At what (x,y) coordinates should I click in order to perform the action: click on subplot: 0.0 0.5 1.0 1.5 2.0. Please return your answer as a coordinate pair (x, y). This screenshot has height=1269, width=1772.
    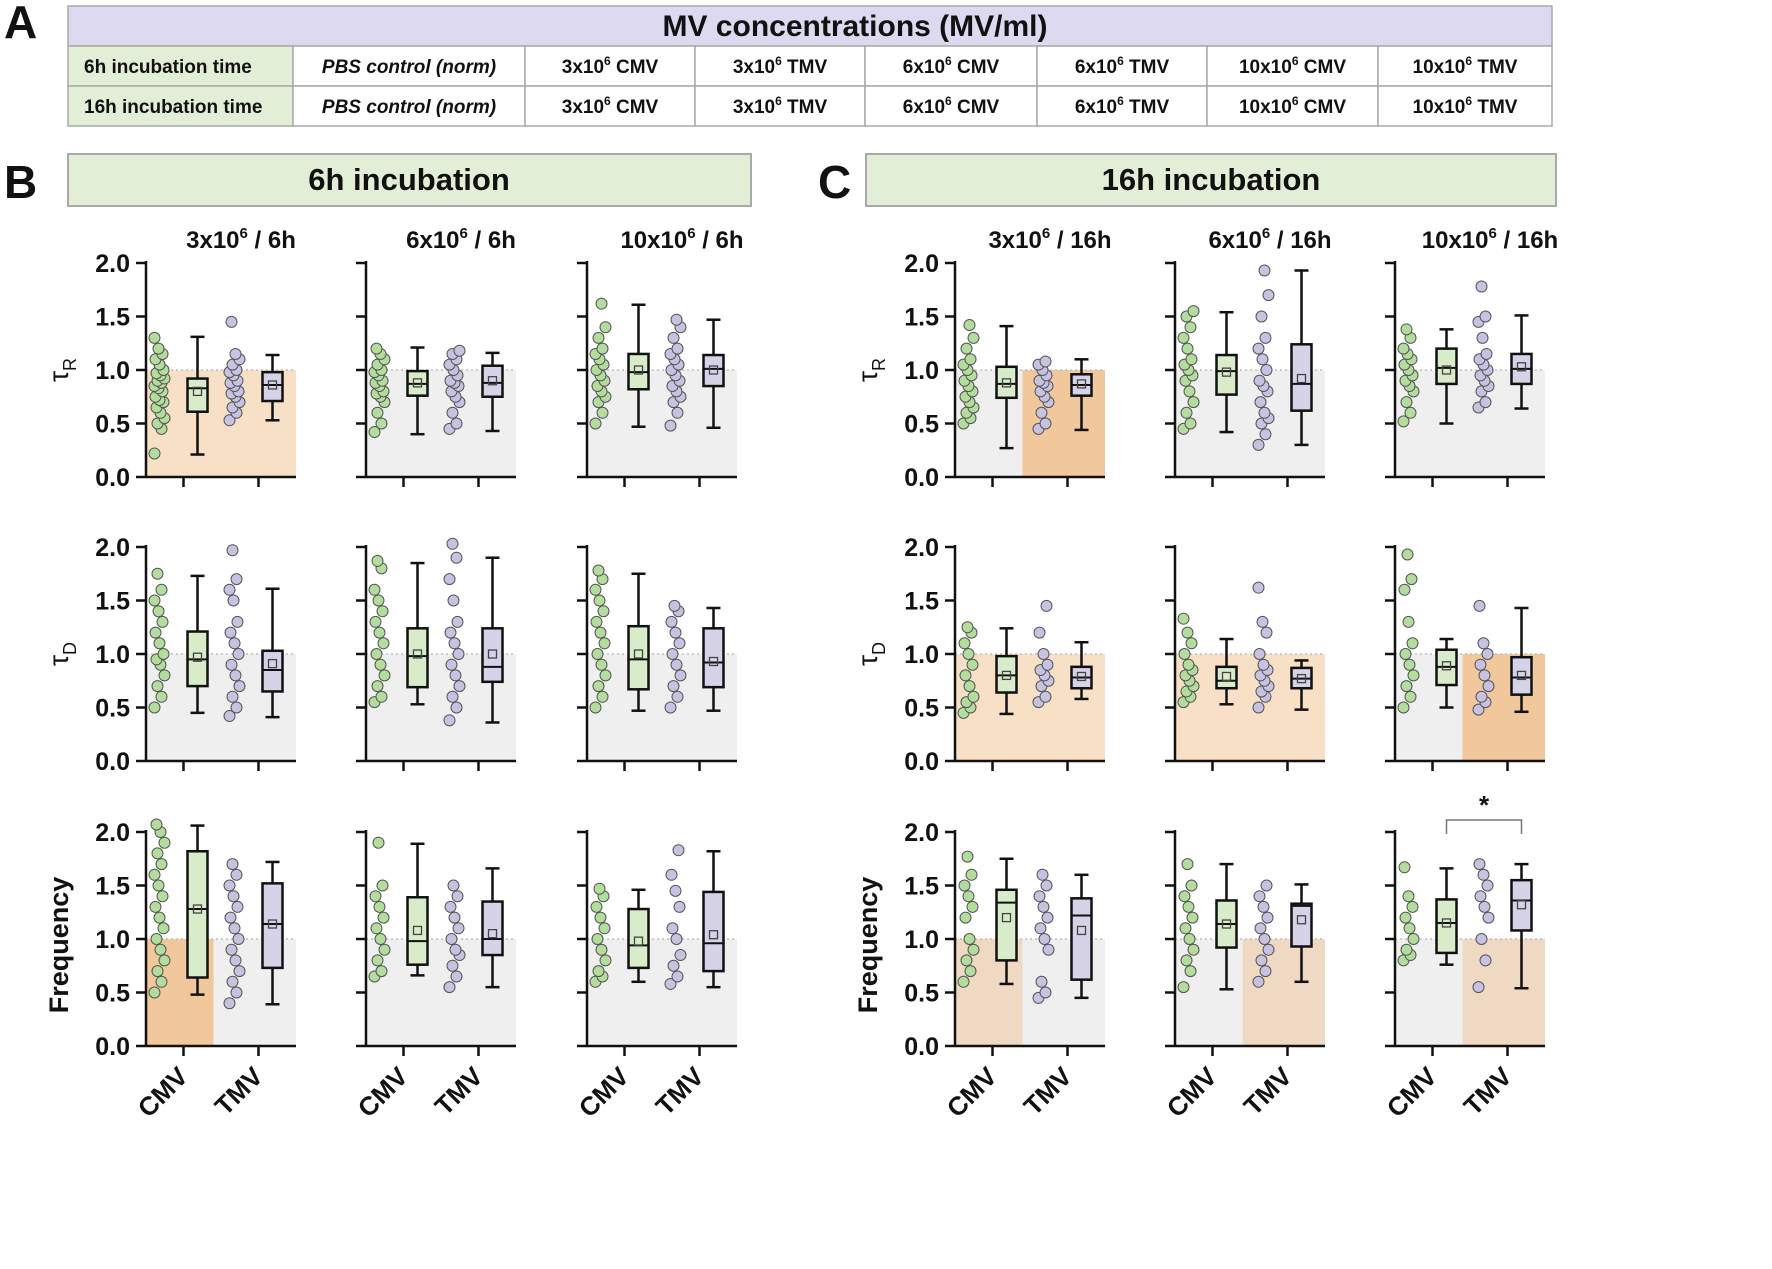
    Looking at the image, I should click on (1004, 655).